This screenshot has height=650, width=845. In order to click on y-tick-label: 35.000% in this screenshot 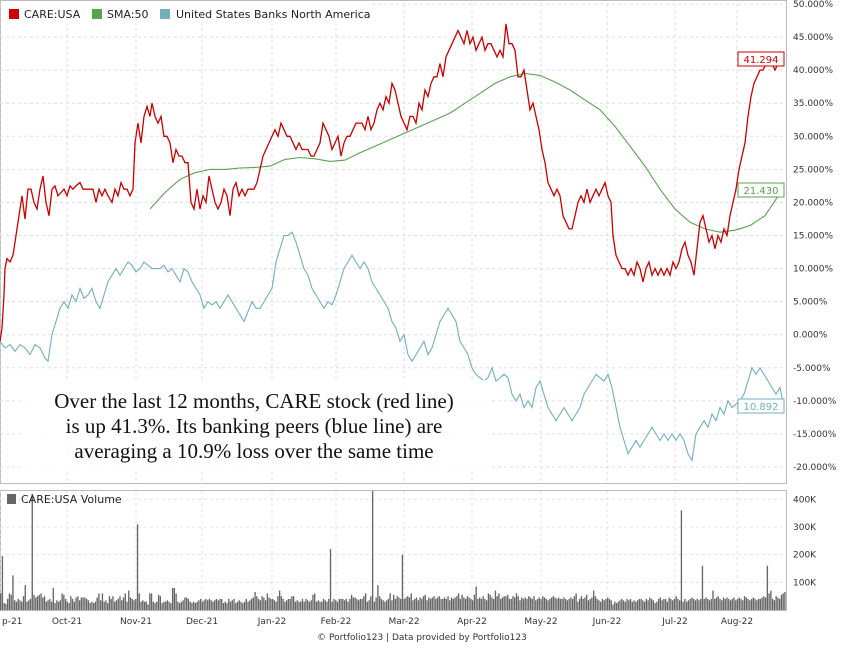, I will do `click(813, 104)`.